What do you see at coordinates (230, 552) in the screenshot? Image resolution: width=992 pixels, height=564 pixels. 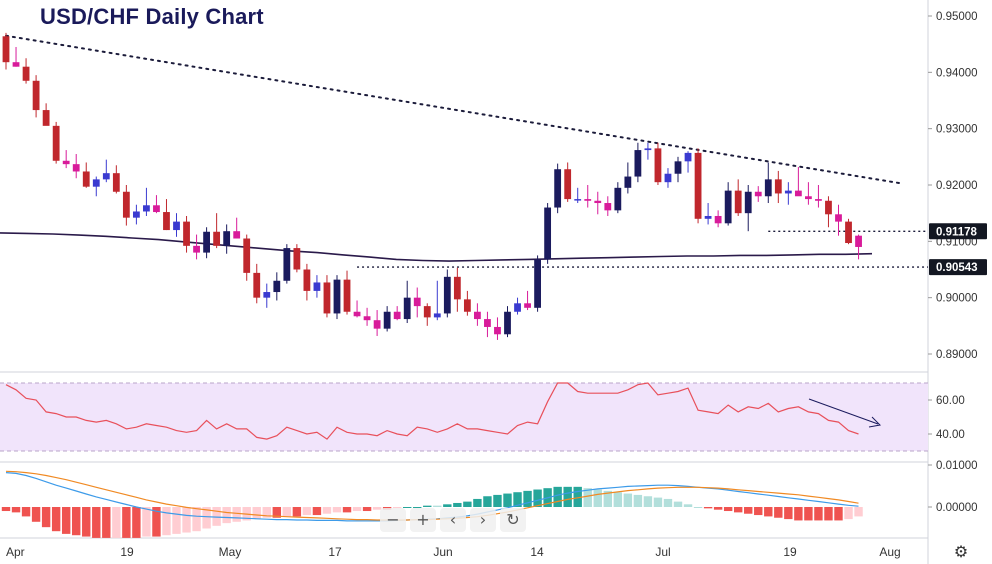 I see `time-tick-label: May` at bounding box center [230, 552].